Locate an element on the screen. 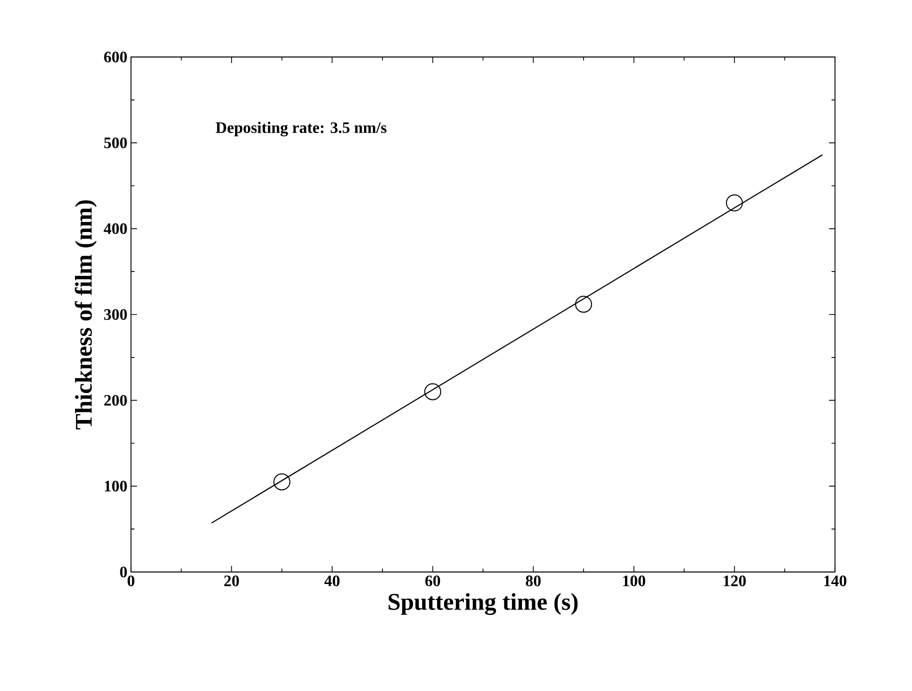  y-tick-label: 200 is located at coordinates (115, 400).